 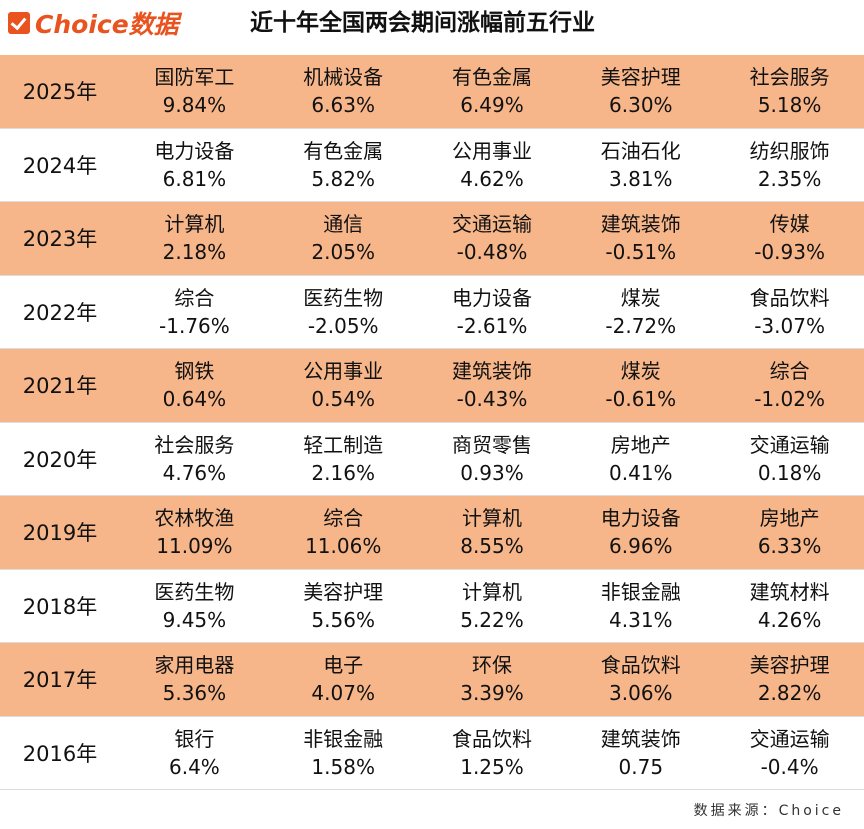 I want to click on industry-cell: 电子 4.07%, so click(x=343, y=679).